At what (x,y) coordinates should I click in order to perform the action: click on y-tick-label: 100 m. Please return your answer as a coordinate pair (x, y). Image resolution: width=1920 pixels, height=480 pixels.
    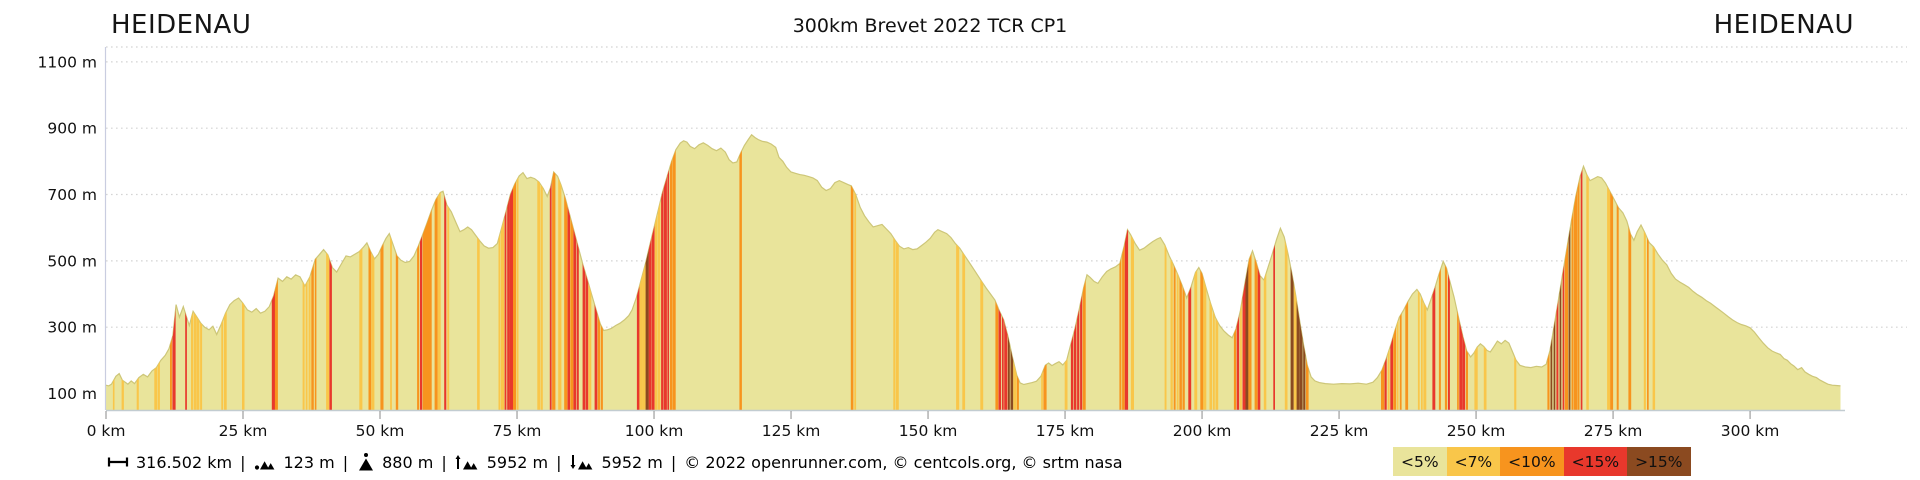
    Looking at the image, I should click on (72, 394).